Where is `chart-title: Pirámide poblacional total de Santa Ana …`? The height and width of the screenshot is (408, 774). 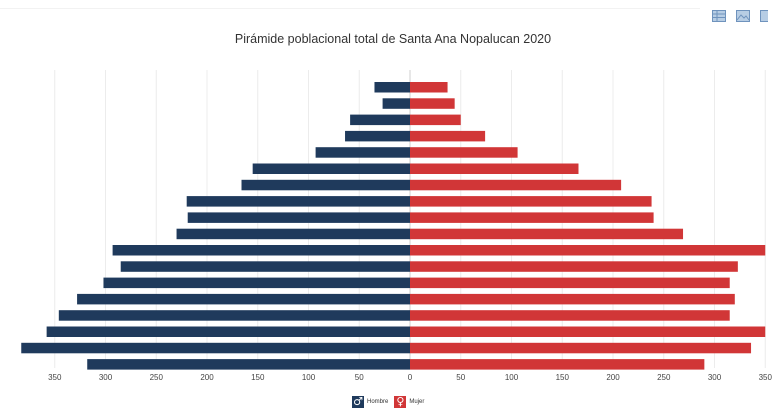 chart-title: Pirámide poblacional total de Santa Ana … is located at coordinates (393, 39).